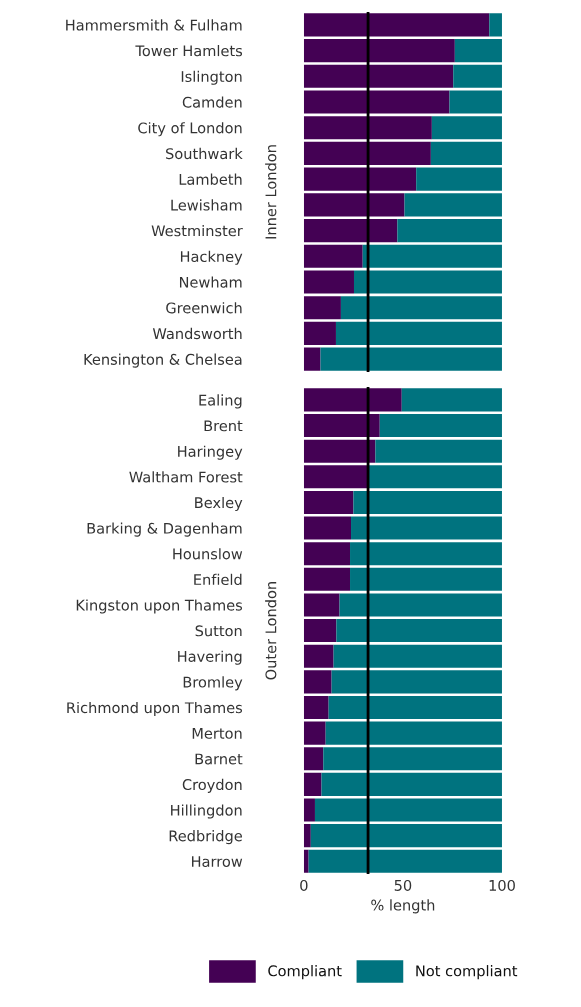  I want to click on x-axis-title: % length, so click(403, 906).